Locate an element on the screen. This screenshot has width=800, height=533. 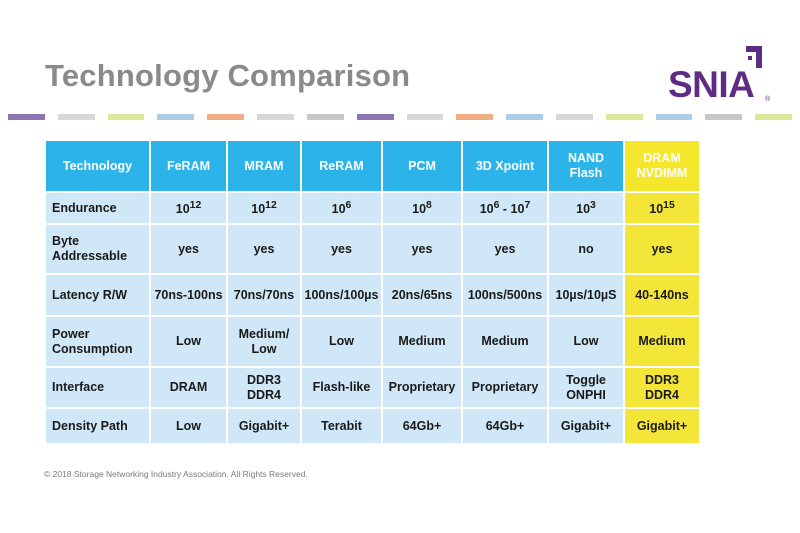
value-exponent: 3 is located at coordinates (593, 206).